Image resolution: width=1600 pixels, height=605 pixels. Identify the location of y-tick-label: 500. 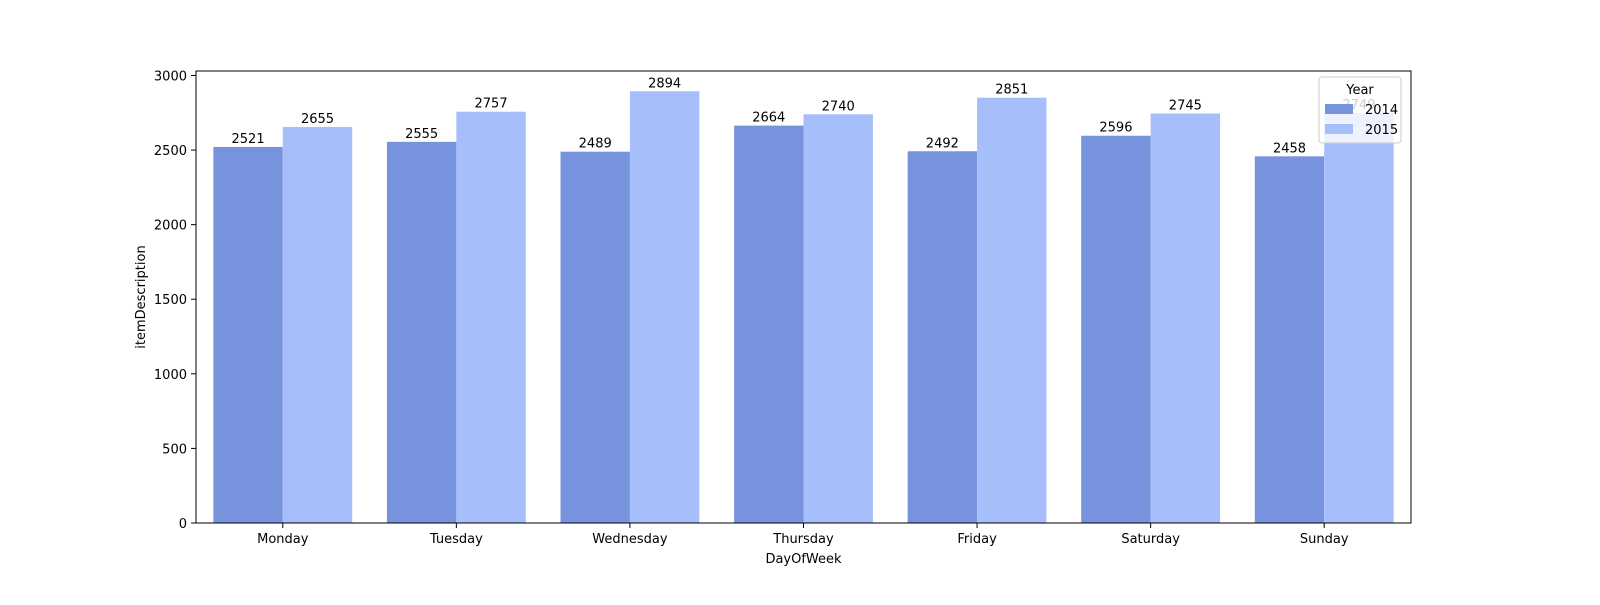
(174, 449).